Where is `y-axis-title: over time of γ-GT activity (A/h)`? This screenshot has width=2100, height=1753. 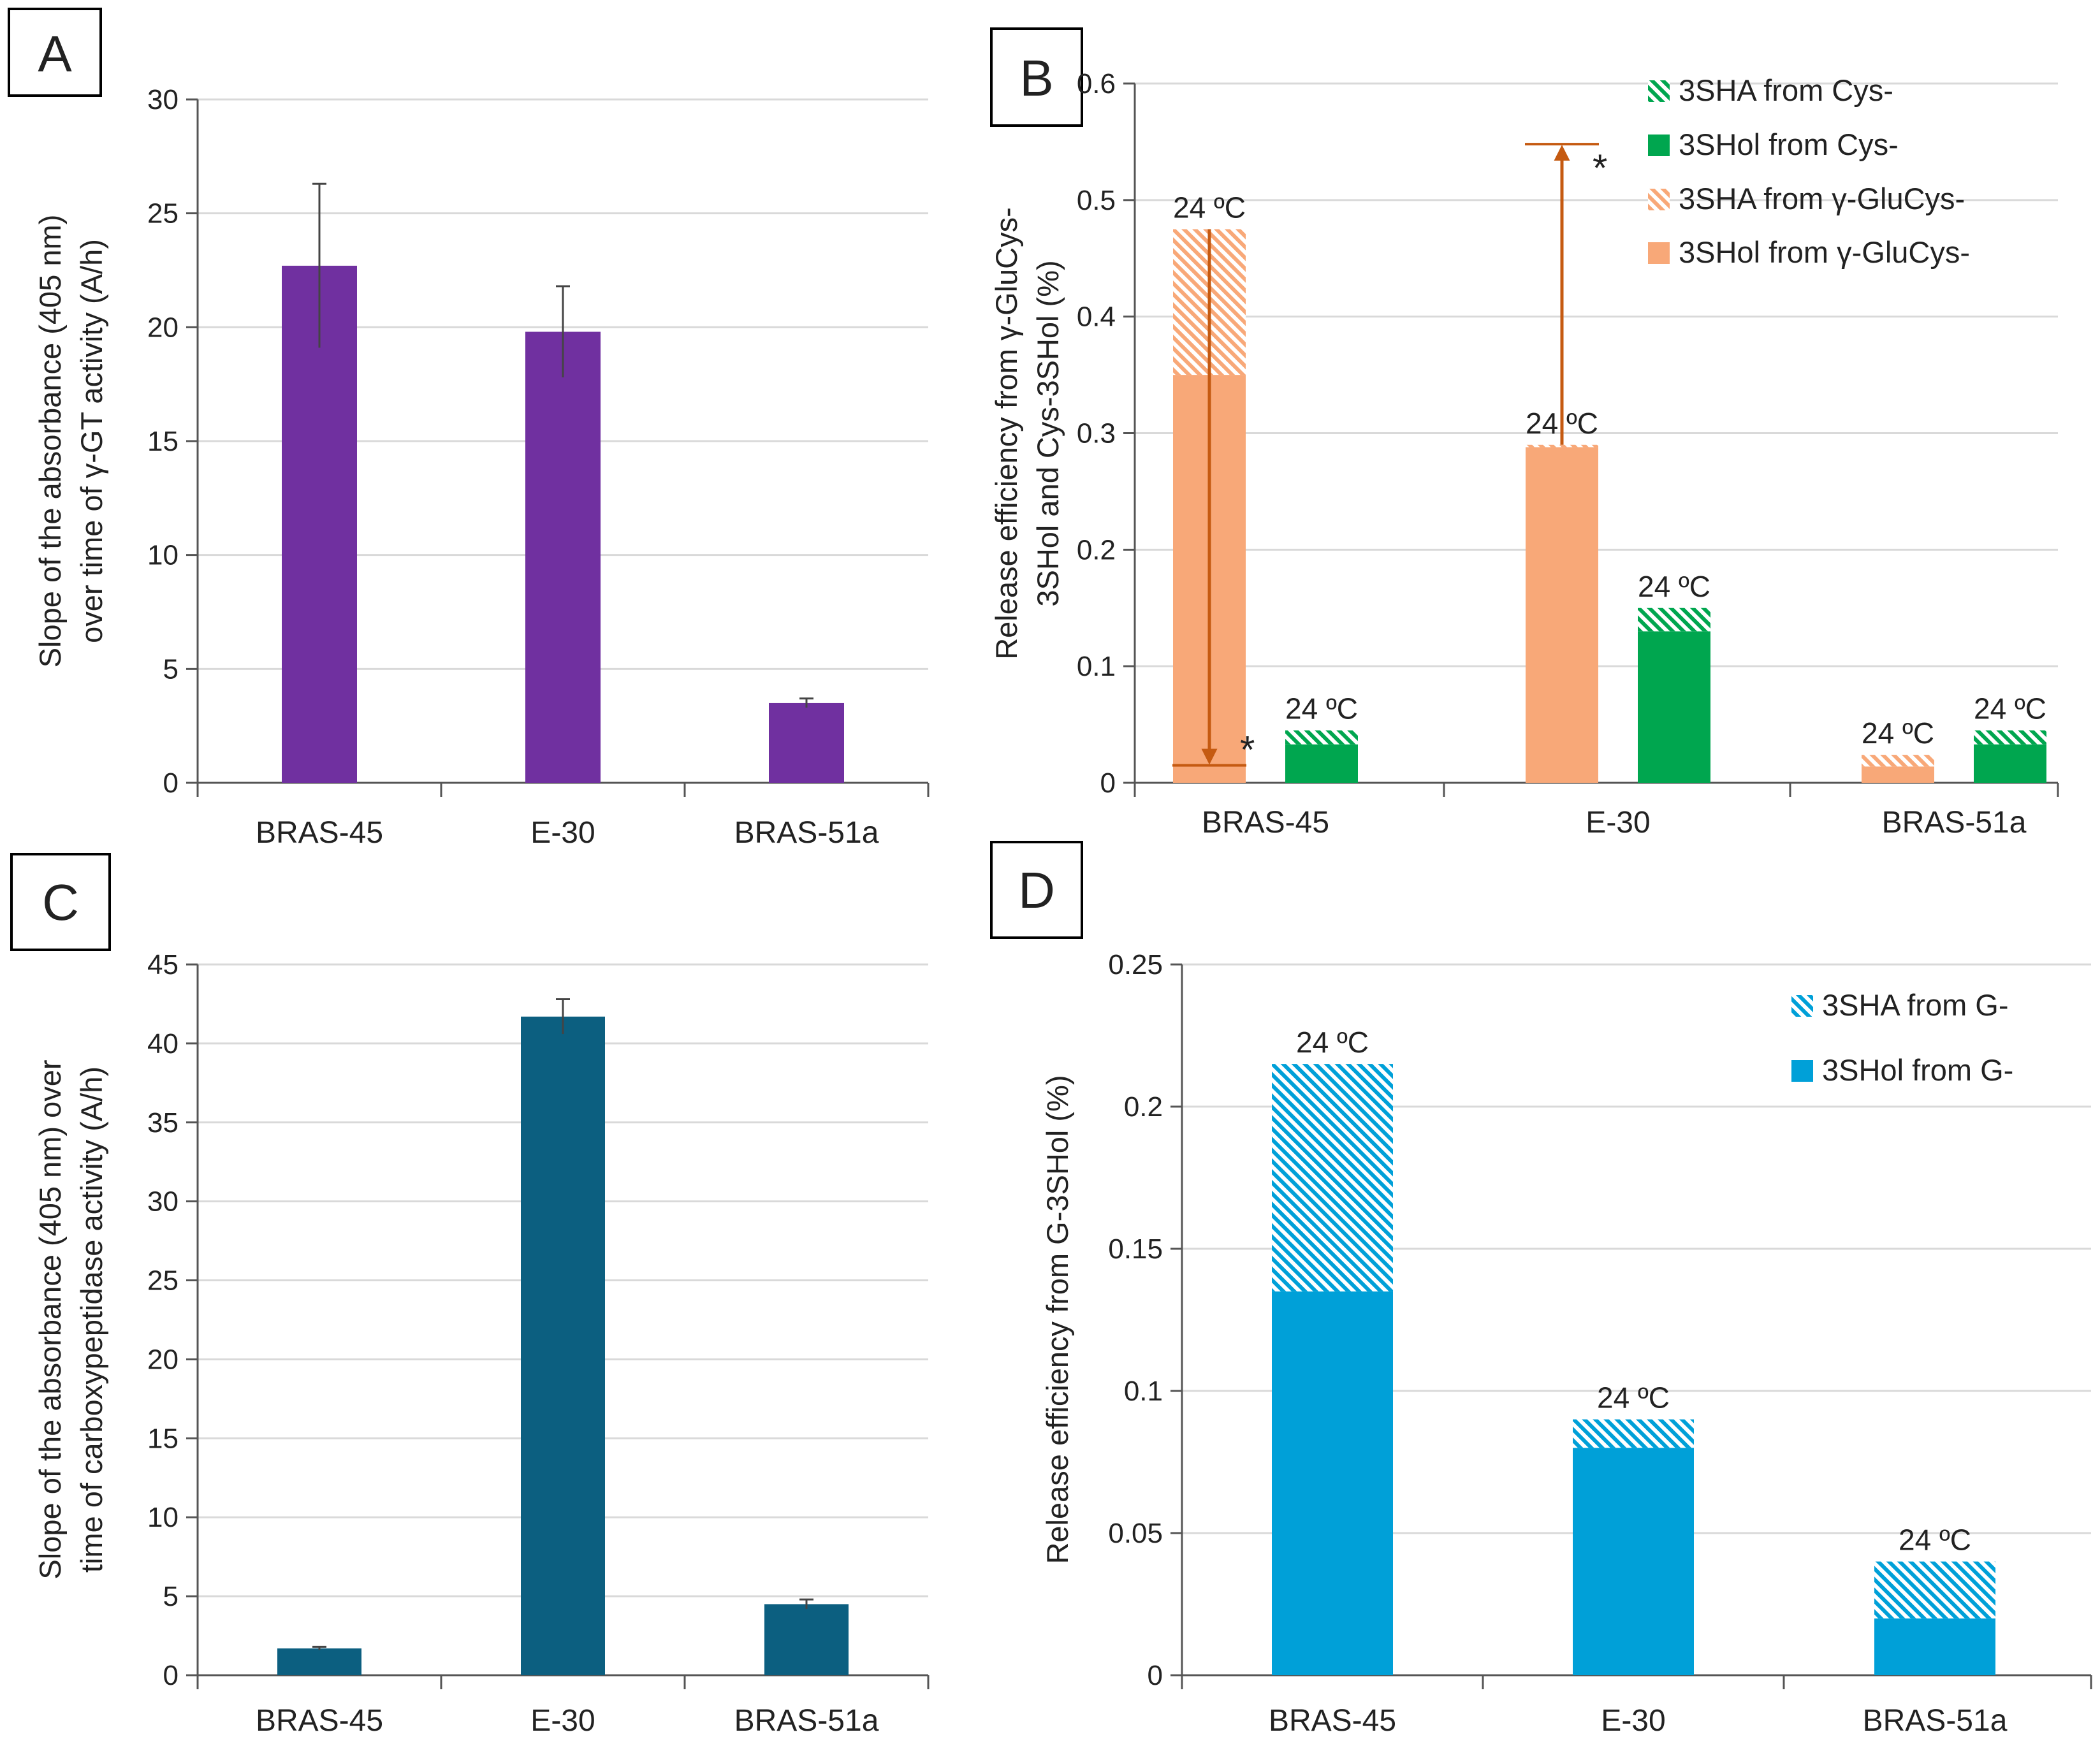
y-axis-title: over time of γ-GT activity (A/h) is located at coordinates (91, 441).